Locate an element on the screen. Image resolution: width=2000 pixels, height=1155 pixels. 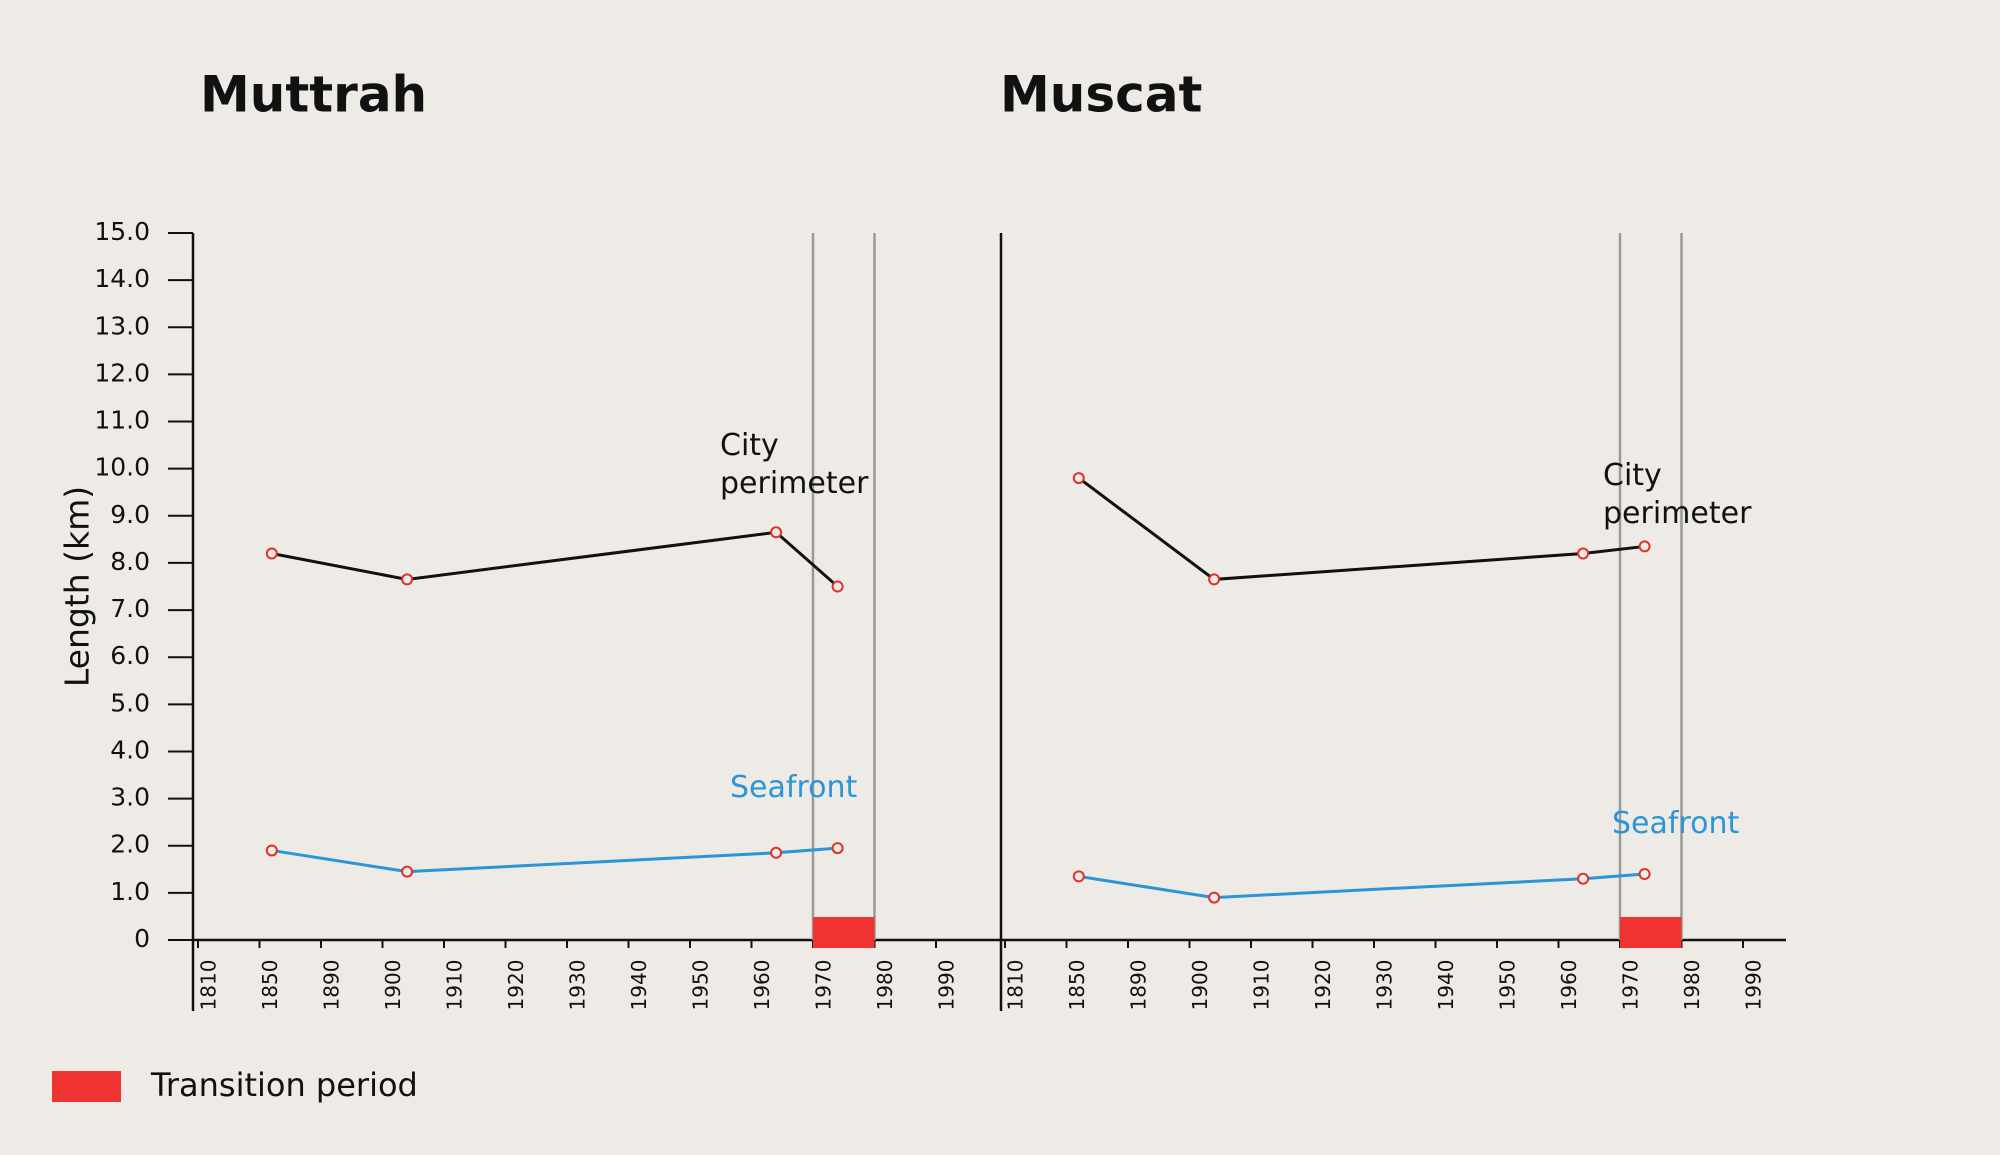
y-tick-label: 1.0 is located at coordinates (130, 891).